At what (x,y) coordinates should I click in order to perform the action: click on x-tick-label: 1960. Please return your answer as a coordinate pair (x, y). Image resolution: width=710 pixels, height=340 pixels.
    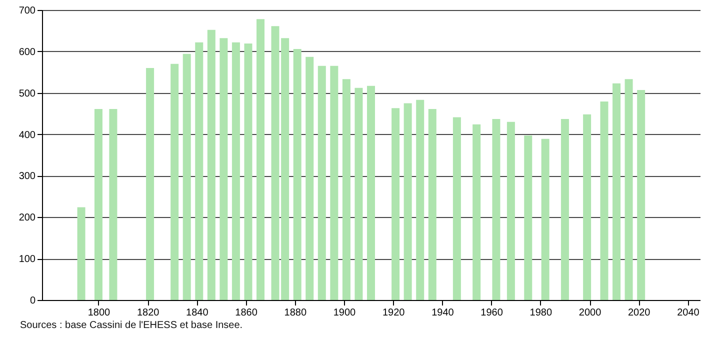
    Looking at the image, I should click on (492, 313).